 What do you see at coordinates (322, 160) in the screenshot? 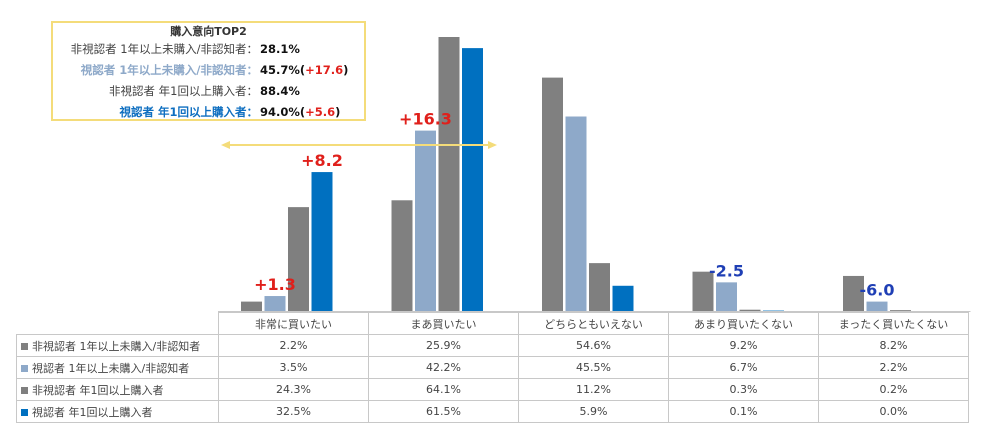
I see `delta-annotation: +8.2` at bounding box center [322, 160].